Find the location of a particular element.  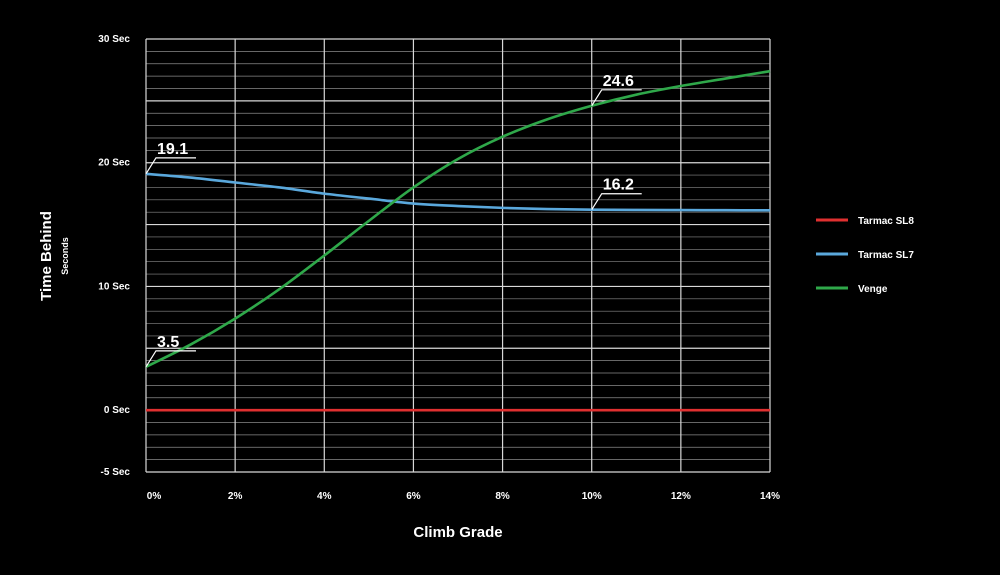

y-axis-ticks: 30 Sec 20 Sec 10 Sec 0 Sec -5 Sec is located at coordinates (114, 256).